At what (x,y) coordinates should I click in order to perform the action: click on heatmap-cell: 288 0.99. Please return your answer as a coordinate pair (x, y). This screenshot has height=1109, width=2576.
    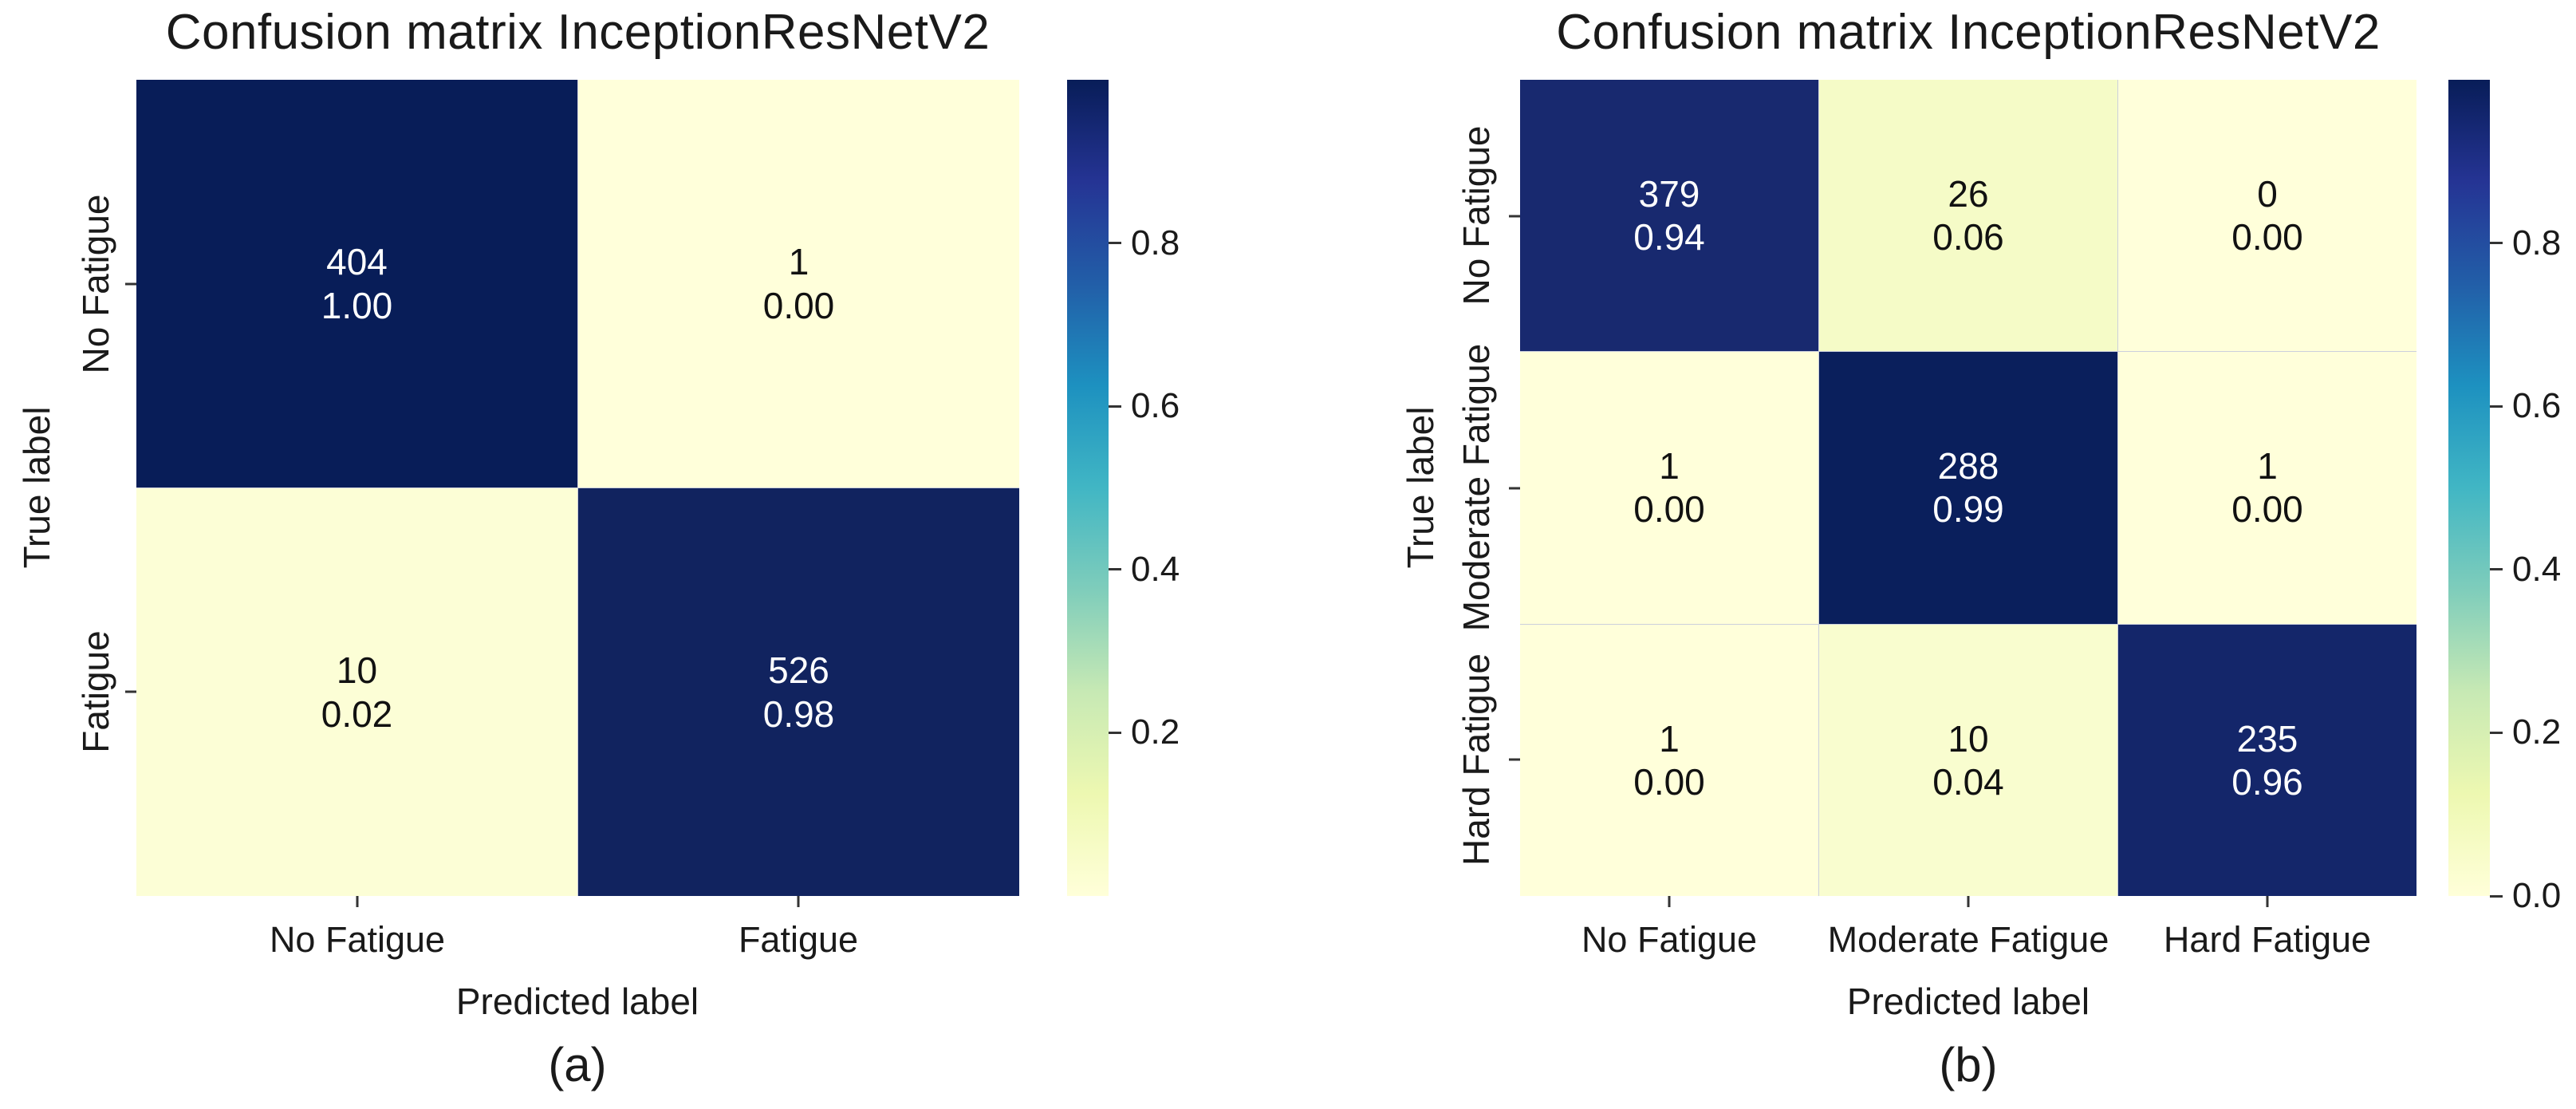
    Looking at the image, I should click on (1968, 488).